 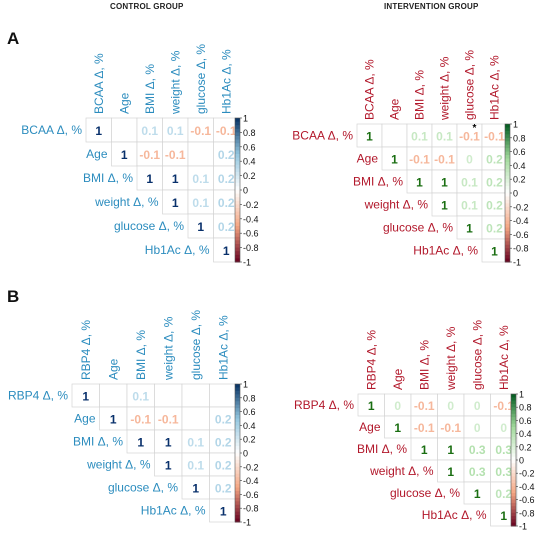 I want to click on colorbar-tick-label: -1, so click(x=247, y=263).